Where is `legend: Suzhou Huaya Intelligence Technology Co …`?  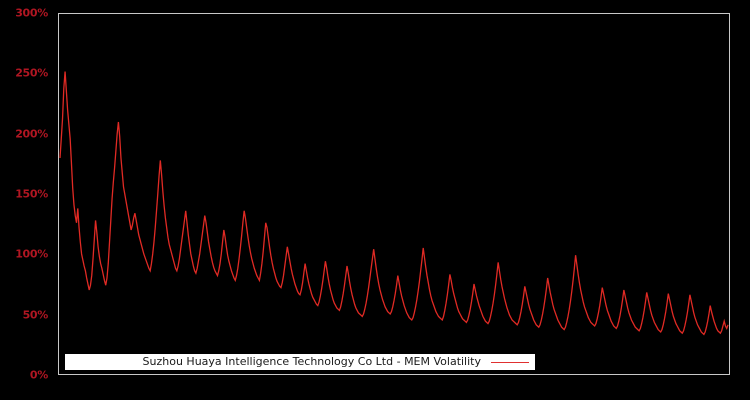
legend: Suzhou Huaya Intelligence Technology Co … is located at coordinates (300, 362).